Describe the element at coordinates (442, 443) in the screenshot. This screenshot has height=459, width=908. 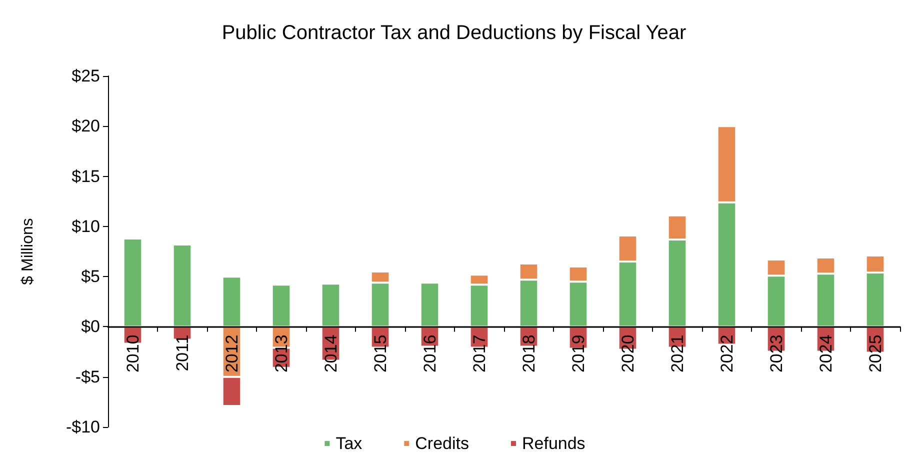
I see `legend-label: Credits` at that location.